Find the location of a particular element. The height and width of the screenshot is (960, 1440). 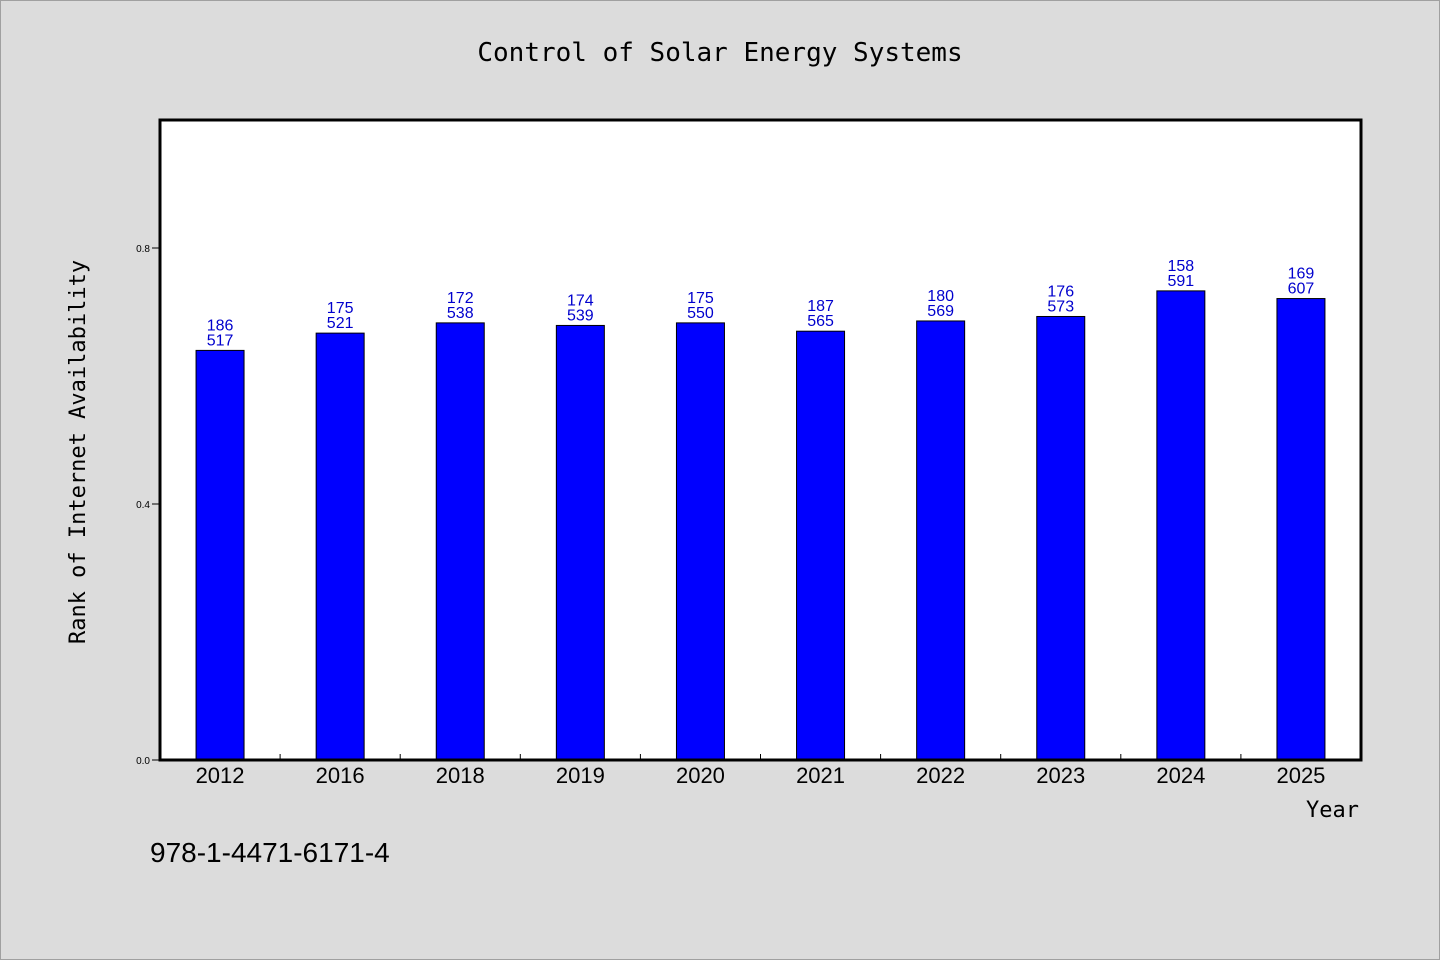

x-tick-label-2021: 2021 is located at coordinates (820, 775).